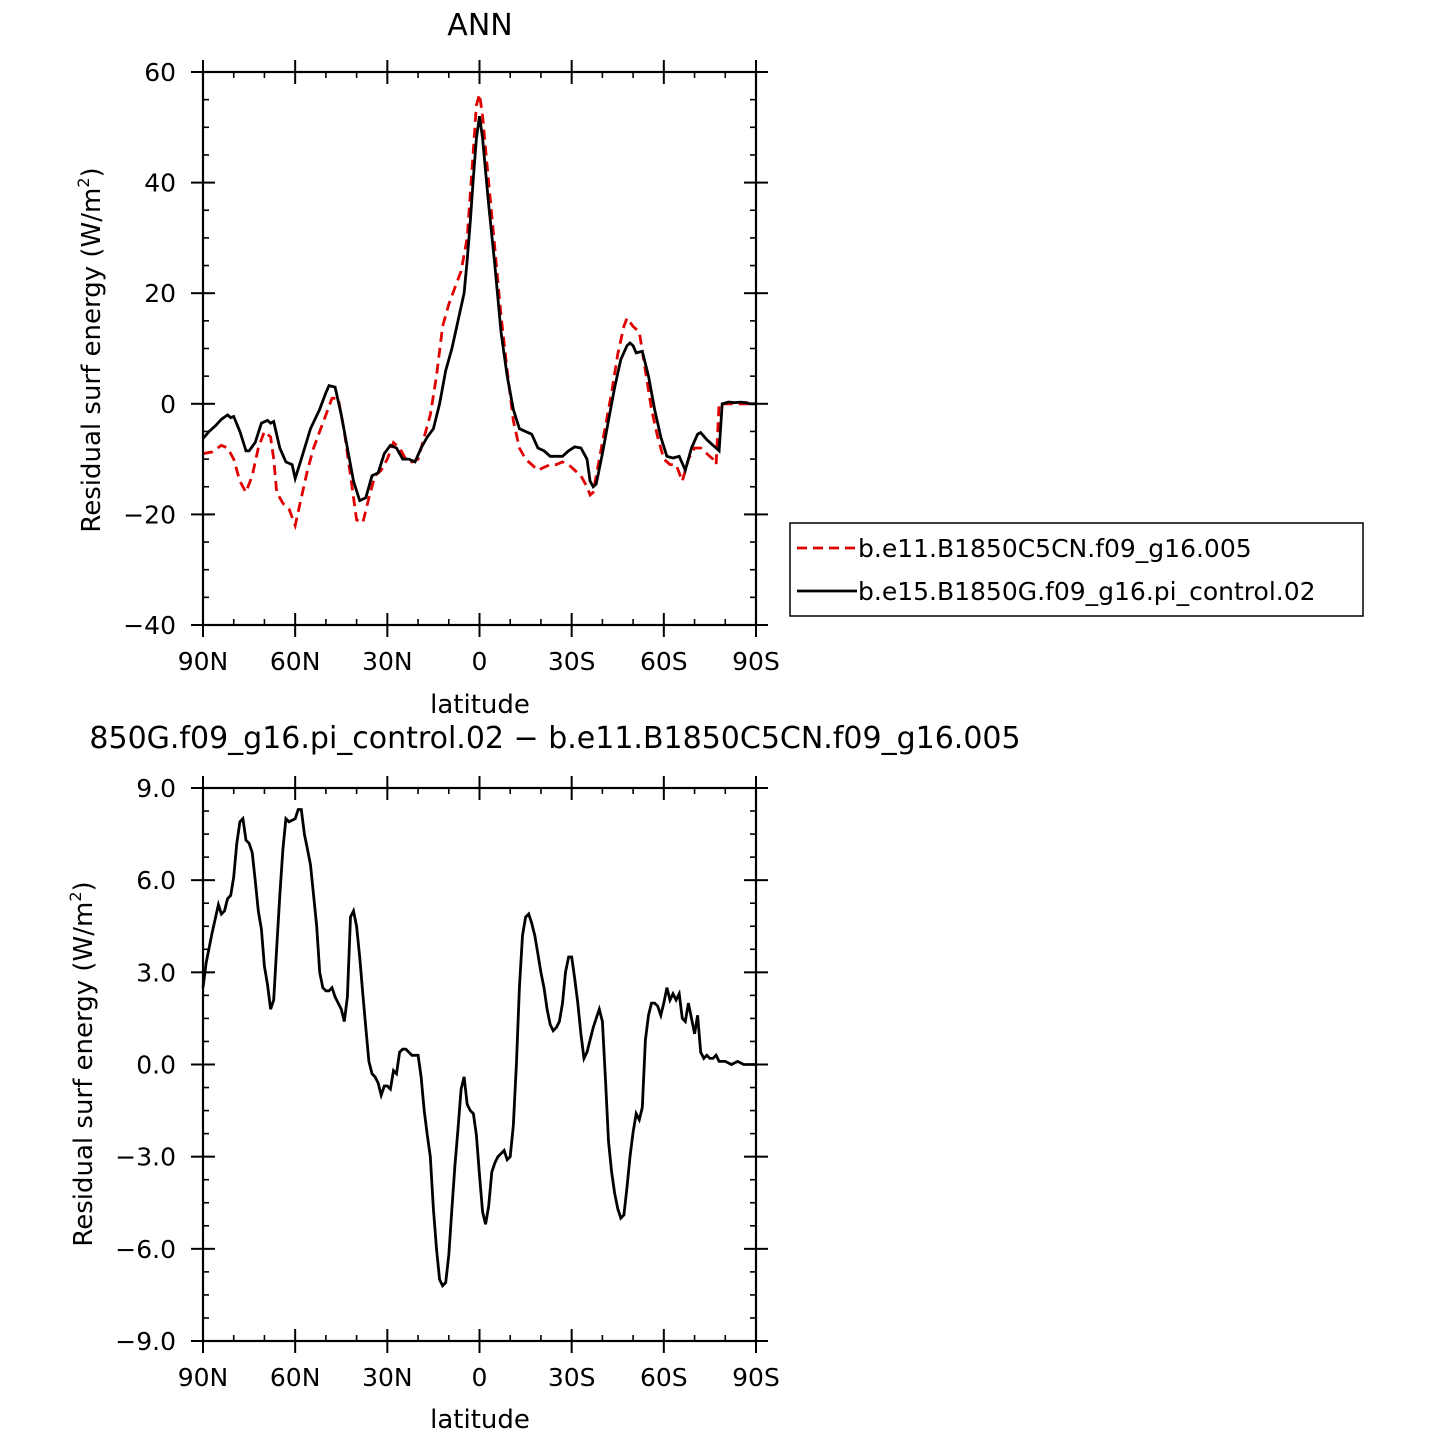 This screenshot has height=1441, width=1441. Describe the element at coordinates (156, 1065) in the screenshot. I see `y-tick-label: 0.0` at that location.